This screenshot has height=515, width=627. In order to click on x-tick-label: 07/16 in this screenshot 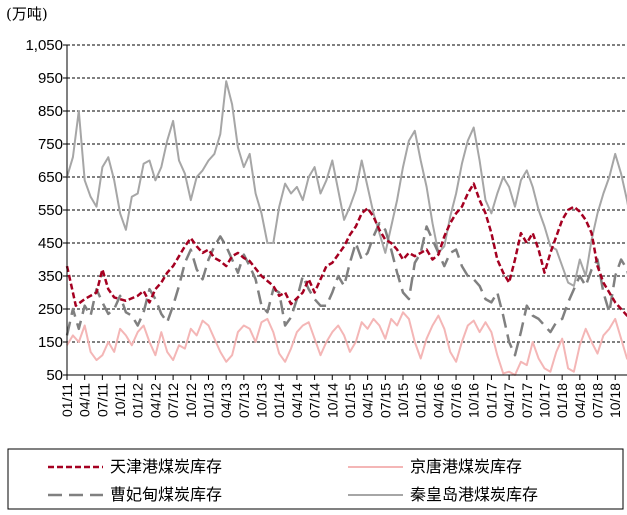, I will do `click(456, 400)`.